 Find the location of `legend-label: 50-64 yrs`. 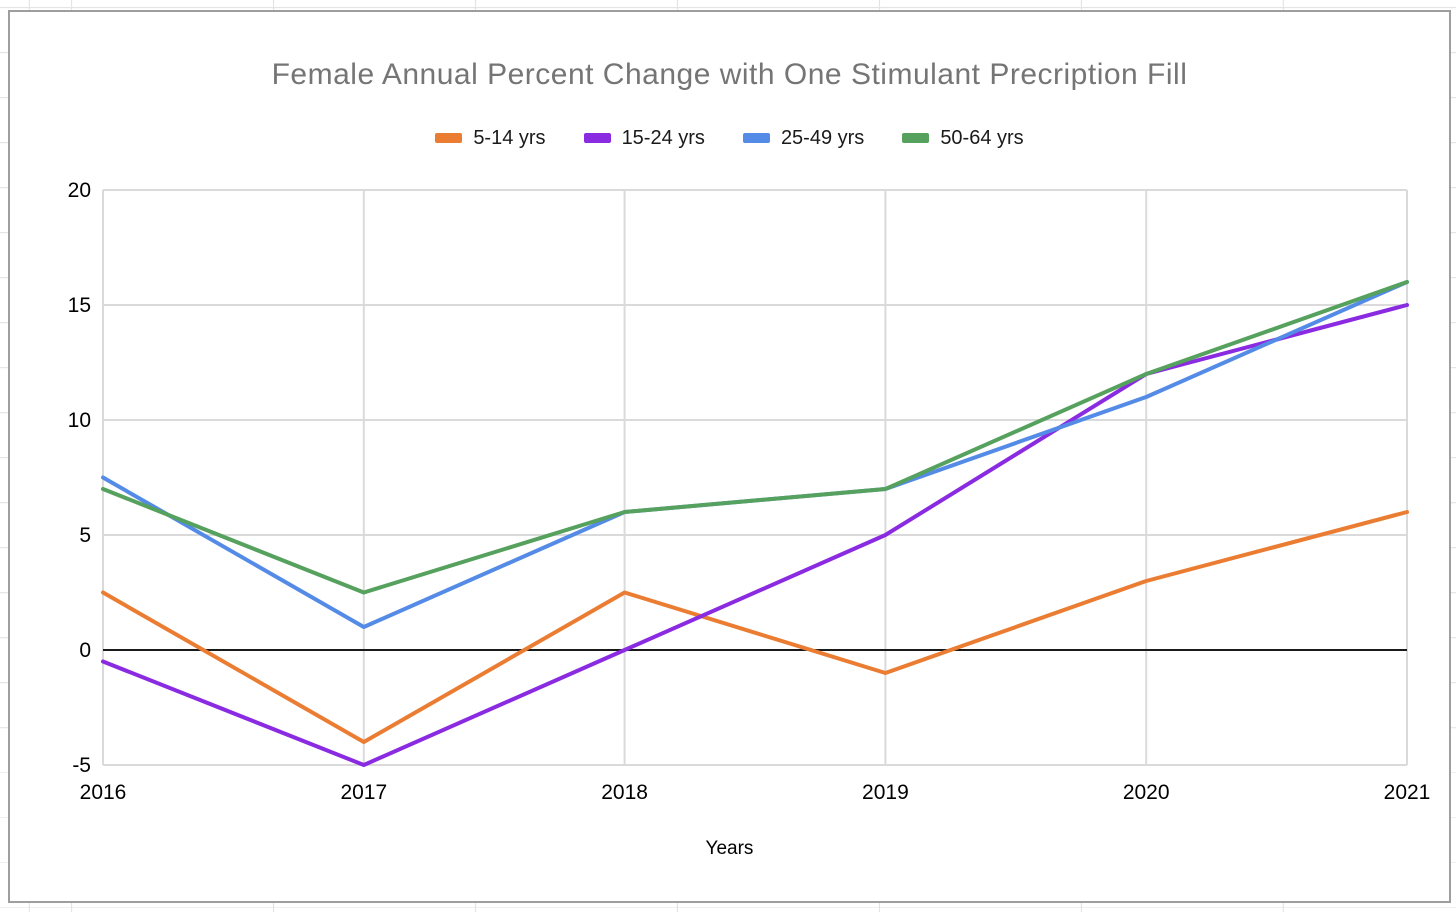

legend-label: 50-64 yrs is located at coordinates (982, 137).